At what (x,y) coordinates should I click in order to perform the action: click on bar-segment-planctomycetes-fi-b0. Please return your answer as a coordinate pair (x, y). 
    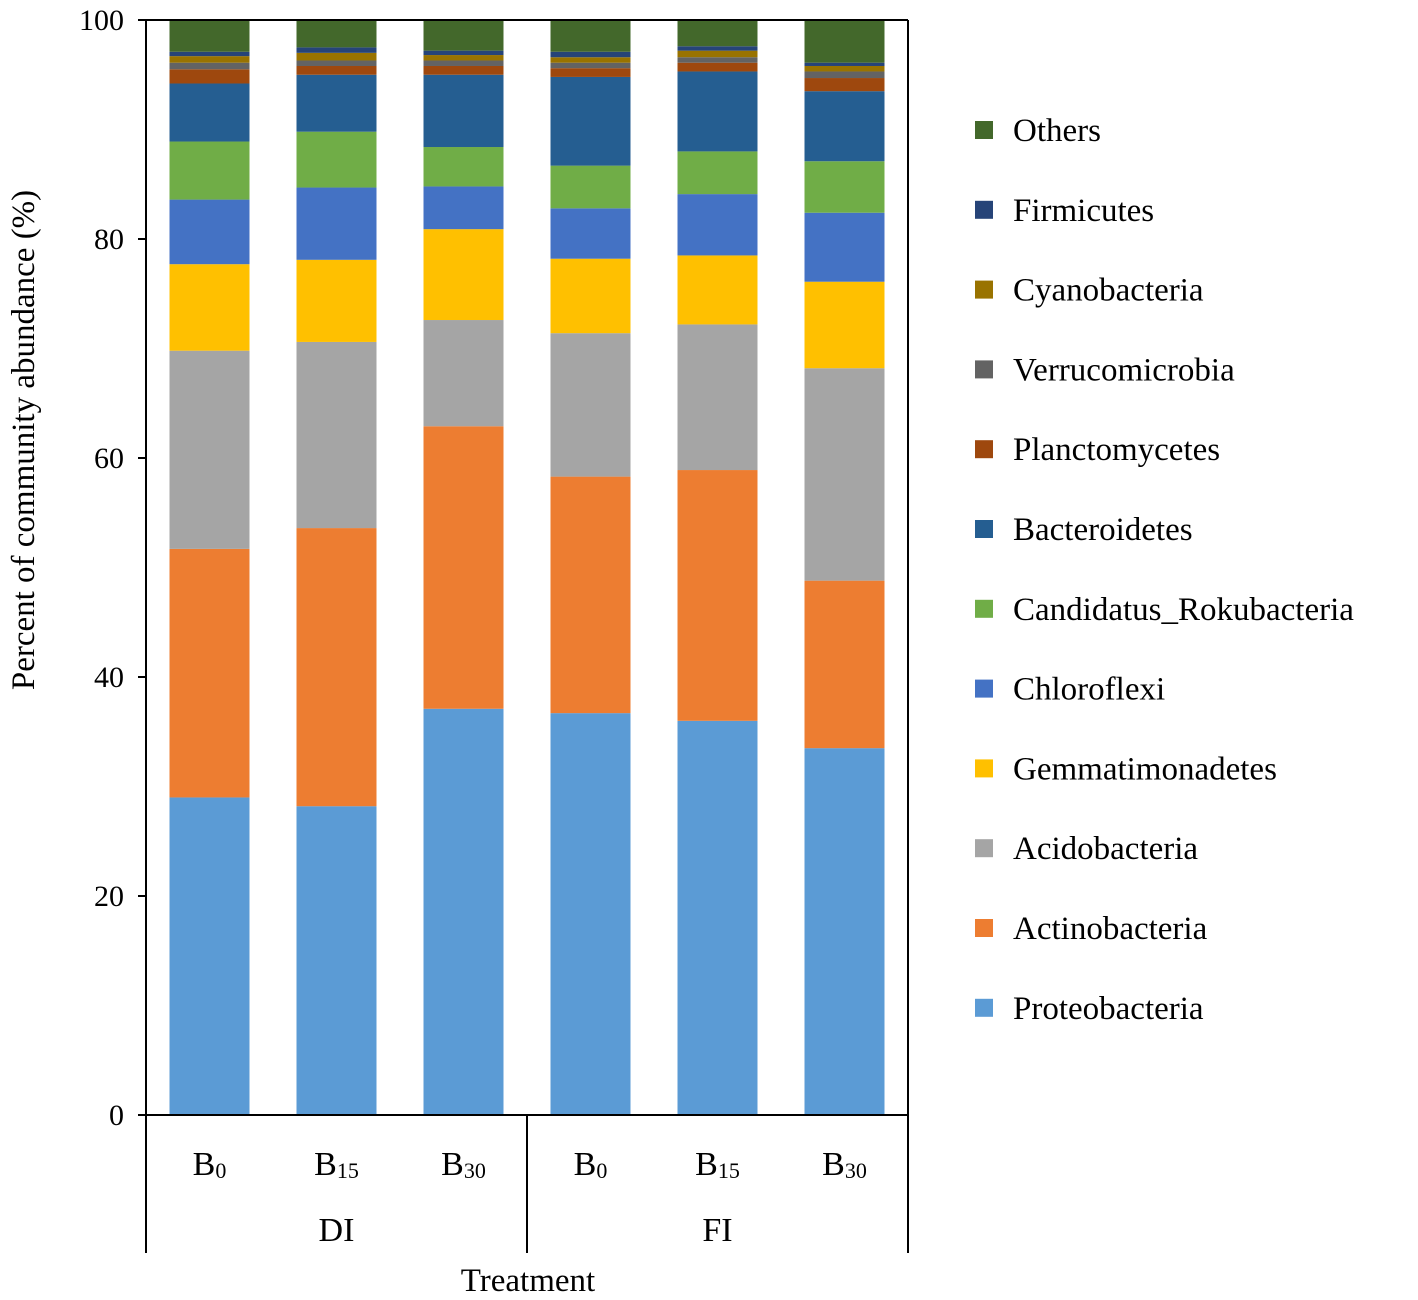
    Looking at the image, I should click on (590, 72).